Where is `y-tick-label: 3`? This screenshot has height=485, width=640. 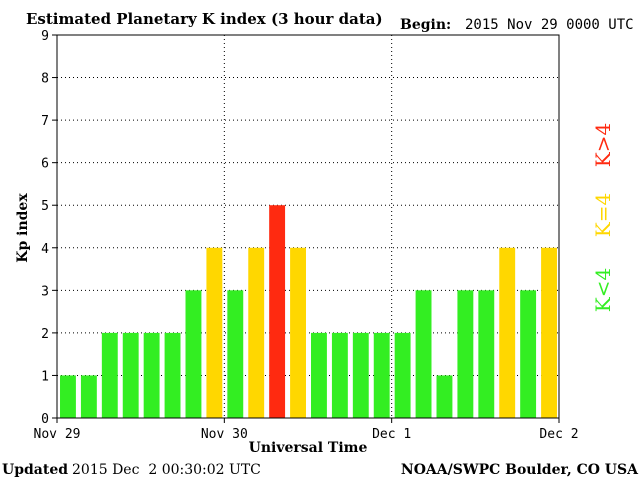
y-tick-label: 3 is located at coordinates (45, 291).